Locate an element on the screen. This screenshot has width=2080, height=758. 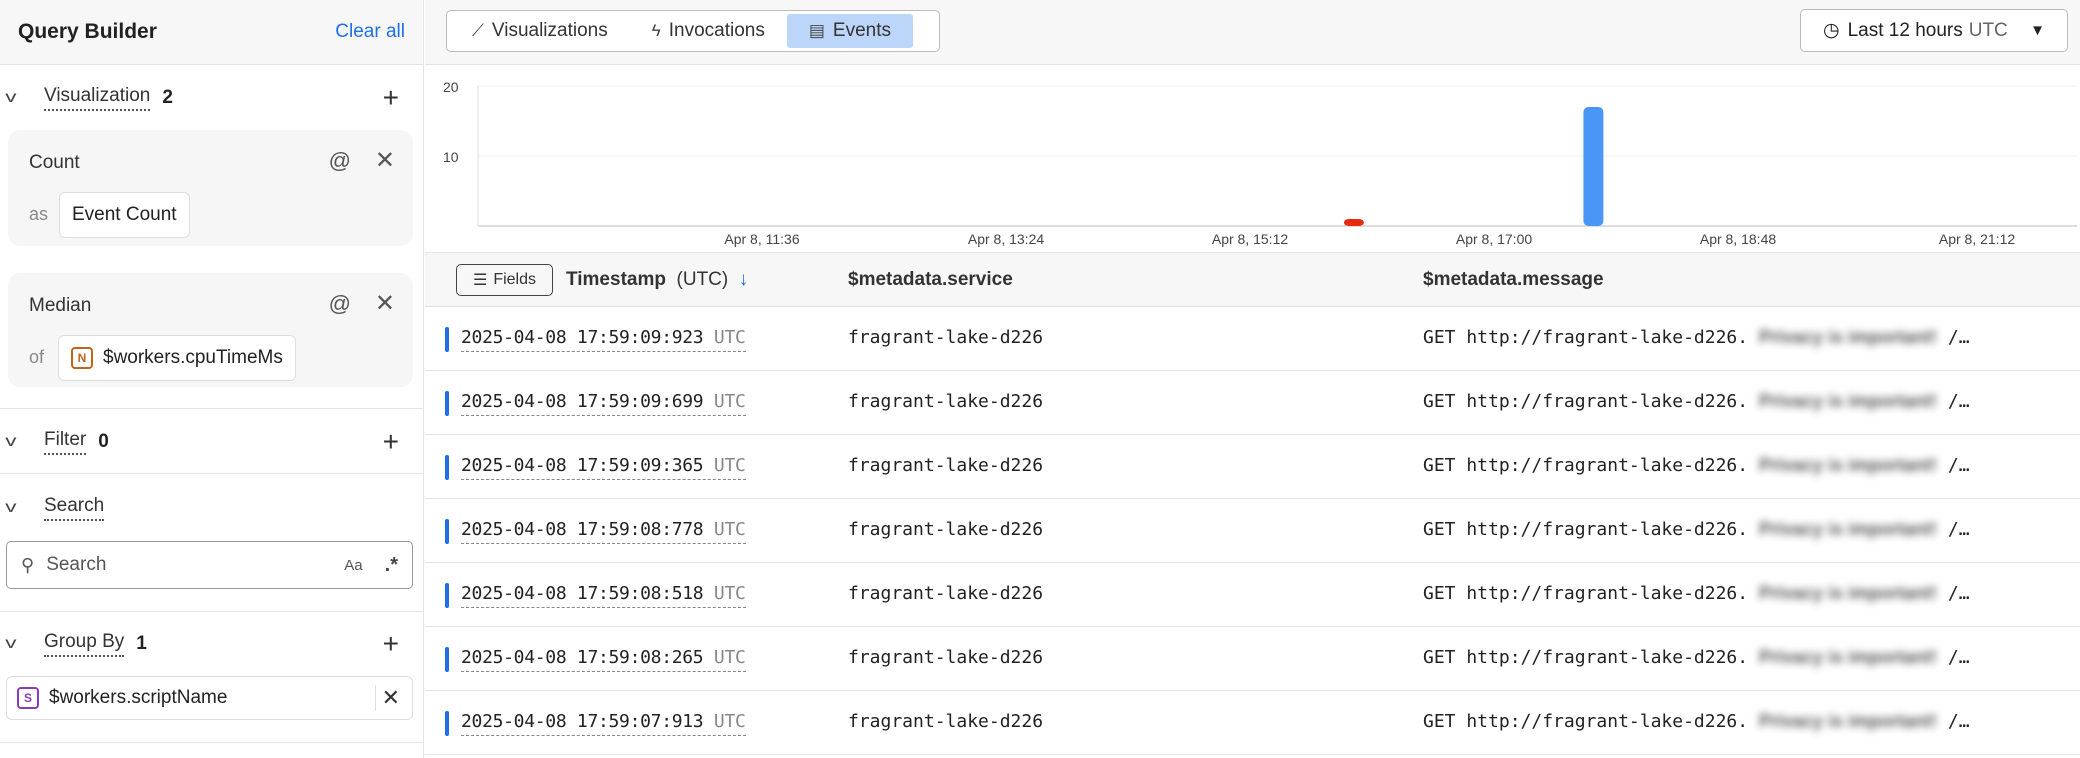
tab-invocations: ϟ Invocations is located at coordinates (708, 31).